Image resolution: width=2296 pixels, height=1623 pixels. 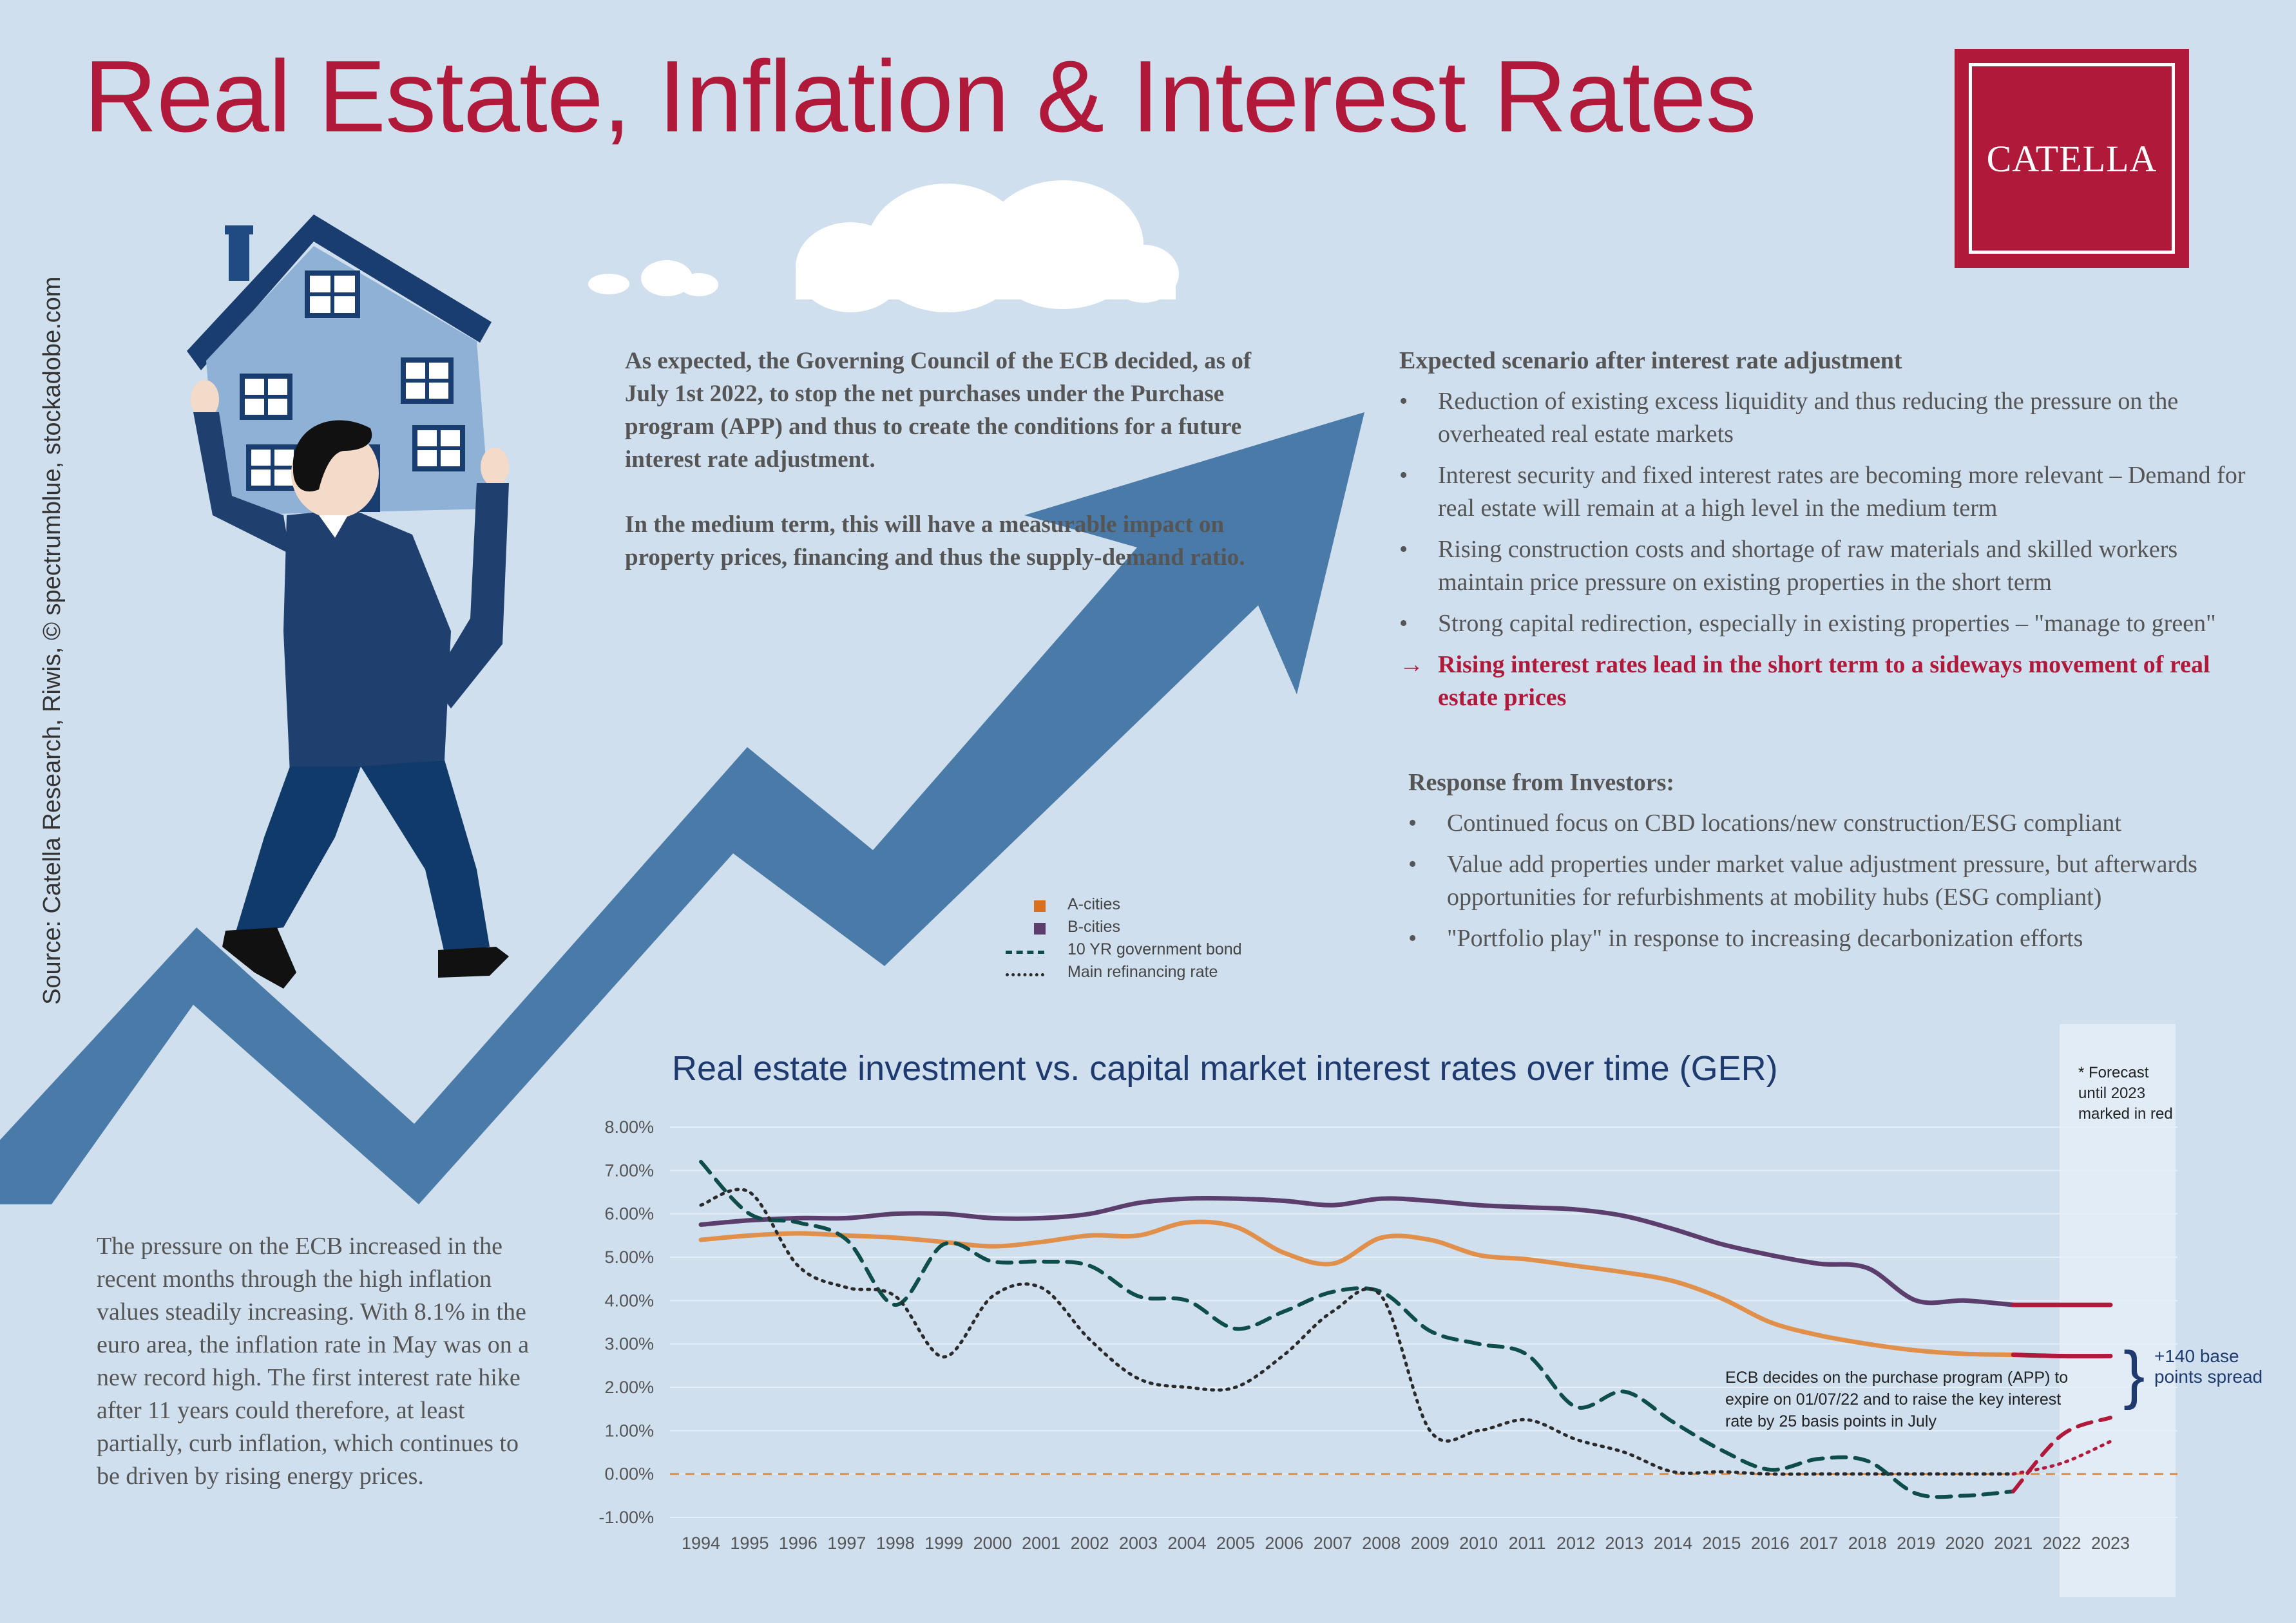 I want to click on y-tick-label: 3.00%, so click(x=629, y=1344).